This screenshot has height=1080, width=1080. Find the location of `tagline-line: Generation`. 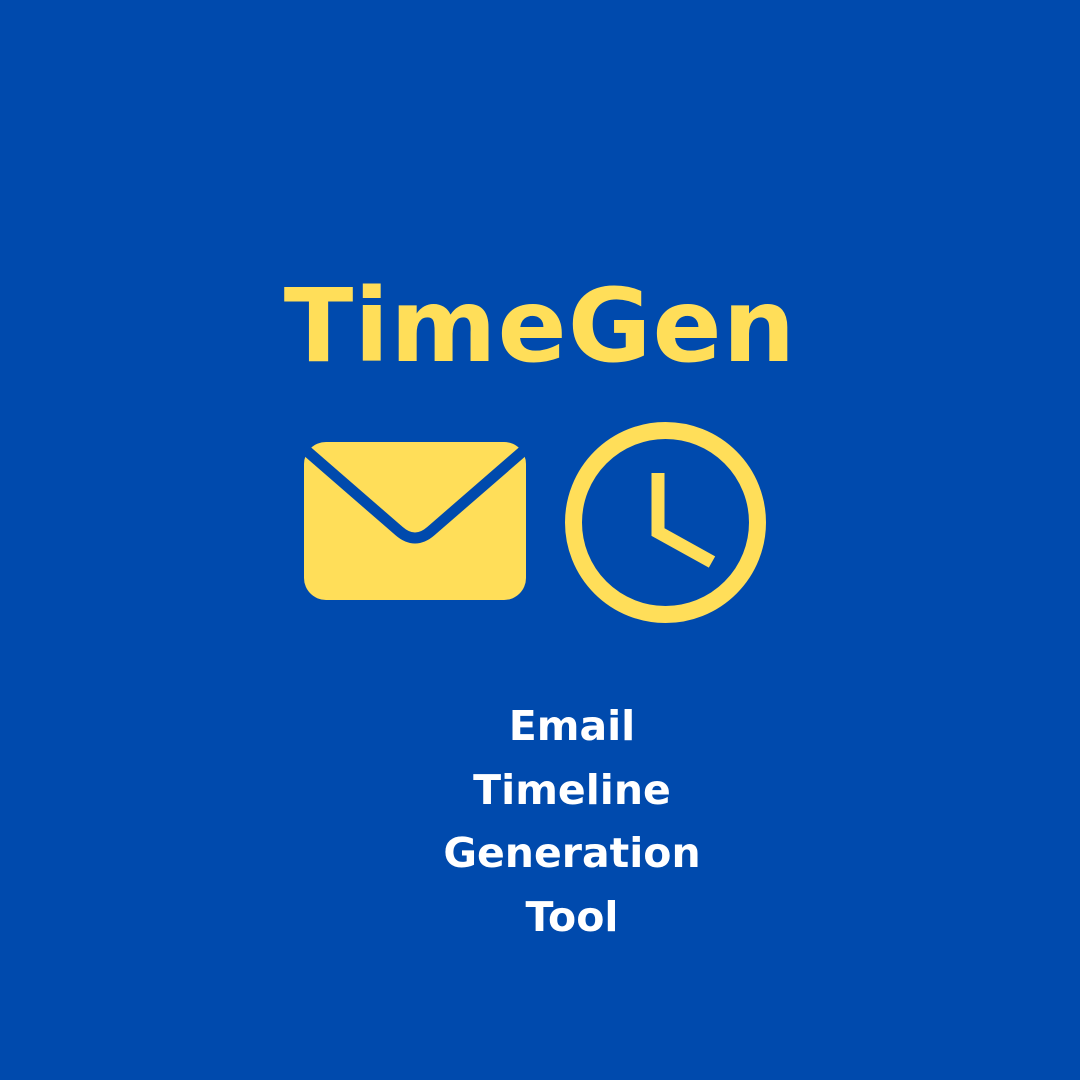

tagline-line: Generation is located at coordinates (572, 853).